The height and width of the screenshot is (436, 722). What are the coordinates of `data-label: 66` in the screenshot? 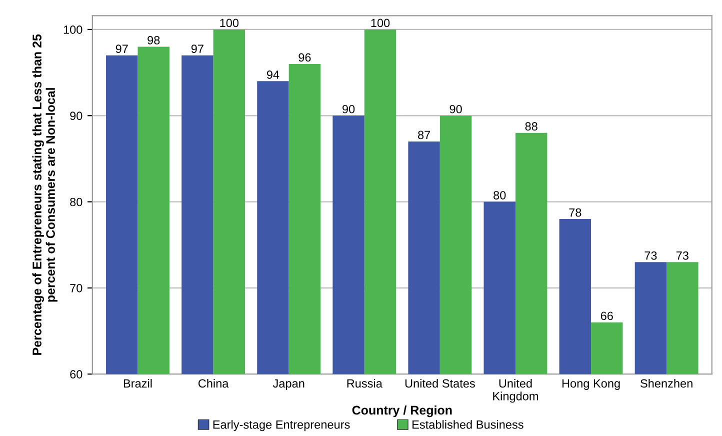 It's located at (606, 316).